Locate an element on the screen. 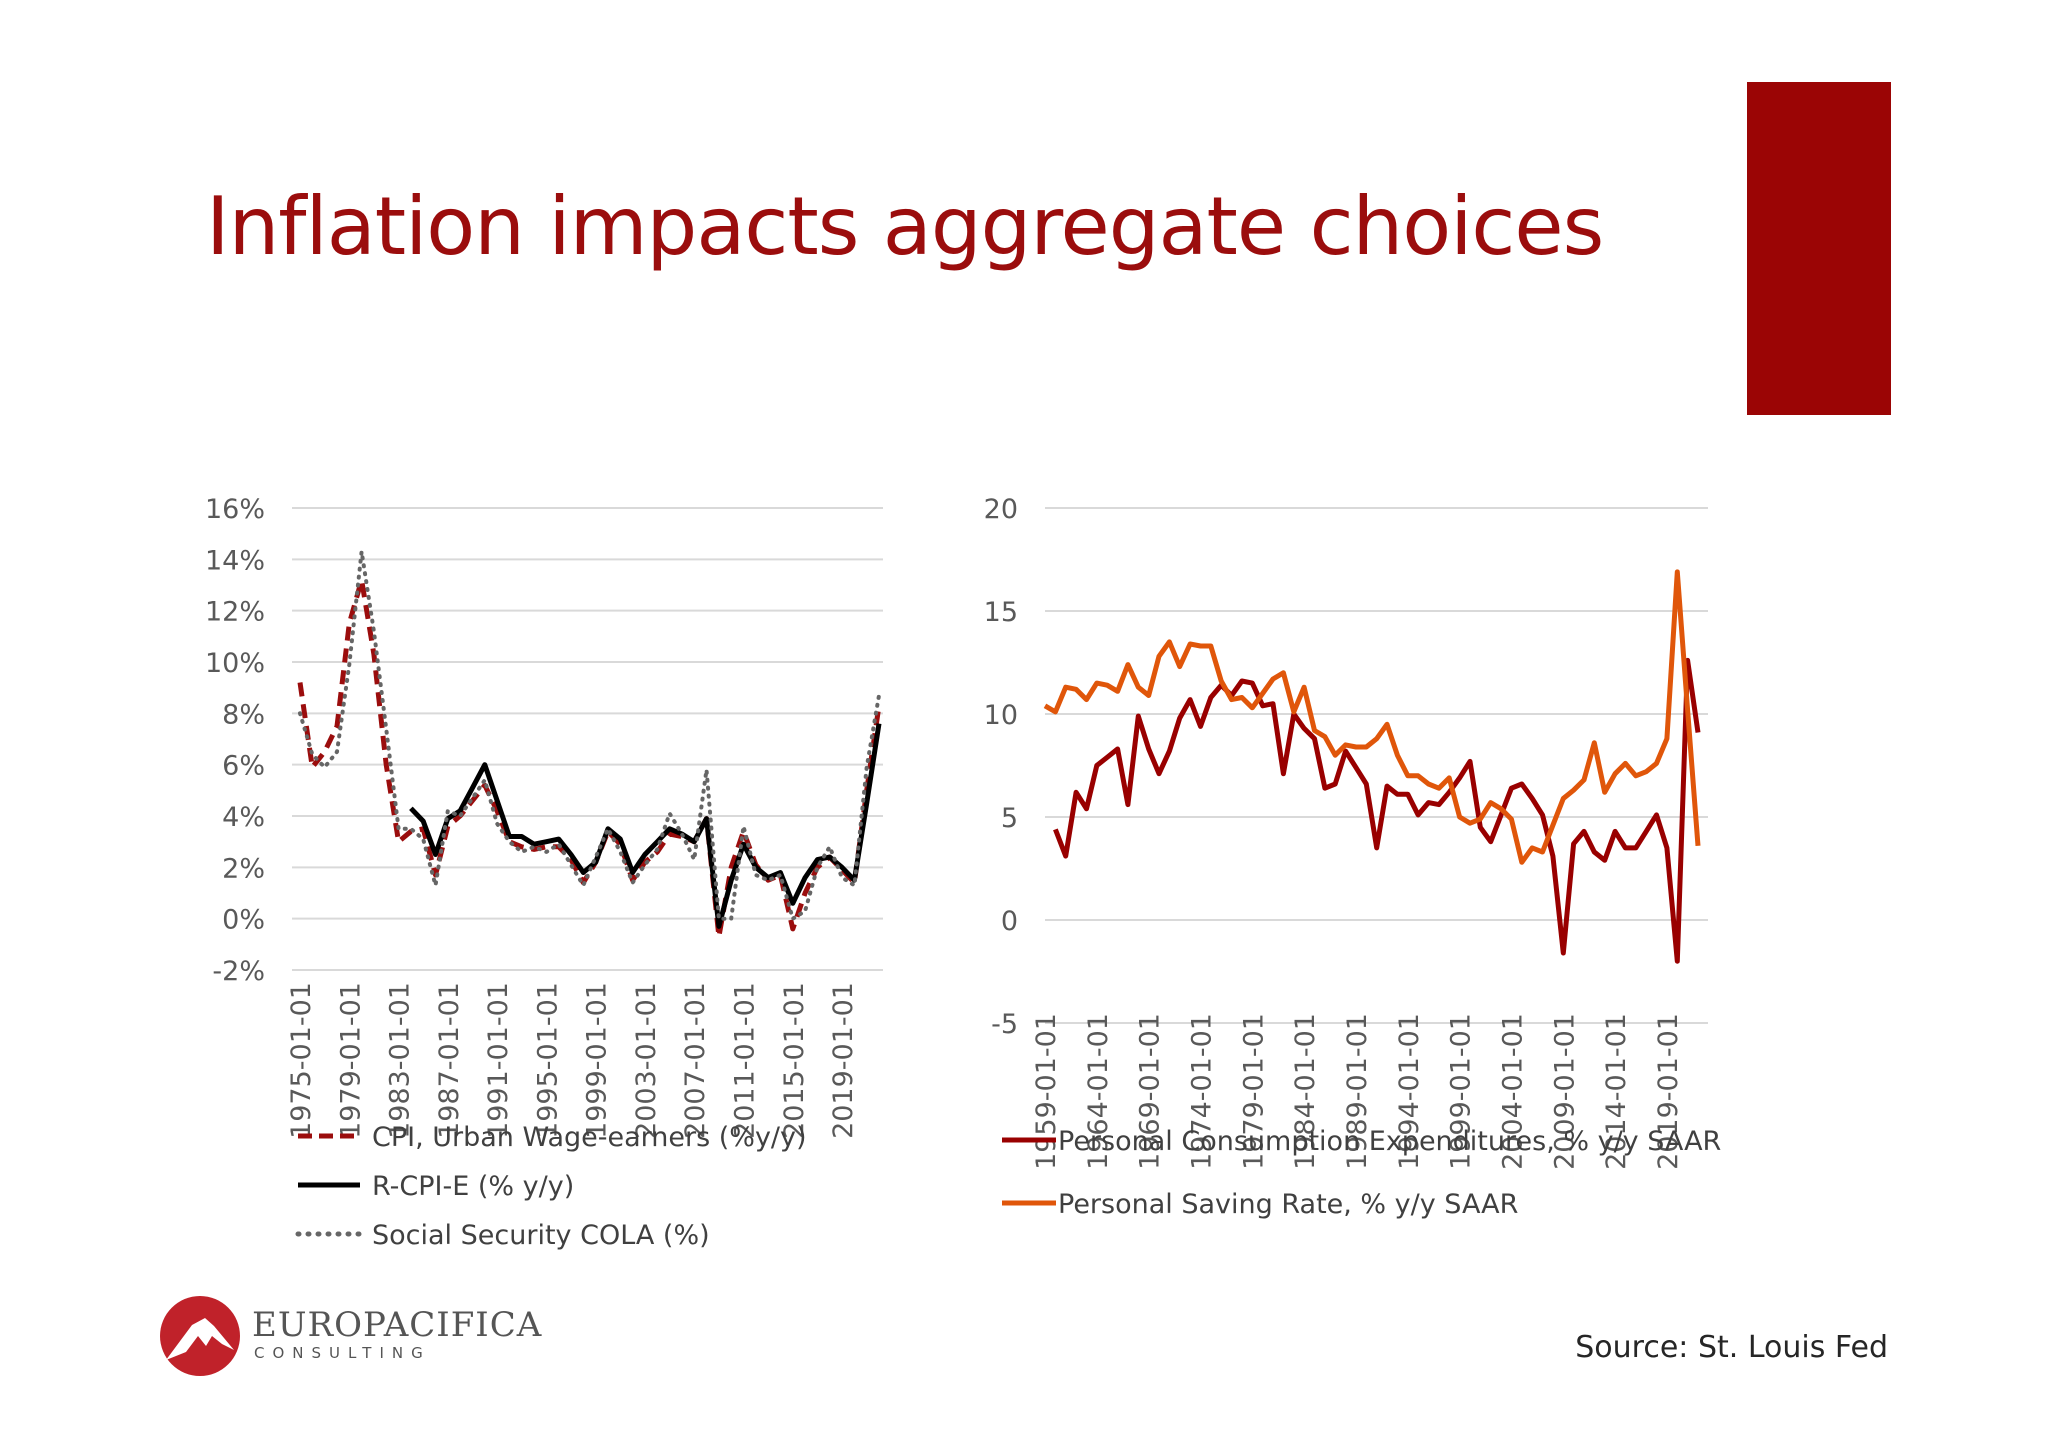 This screenshot has height=1447, width=2048. y-tick-label: 0% is located at coordinates (243, 920).